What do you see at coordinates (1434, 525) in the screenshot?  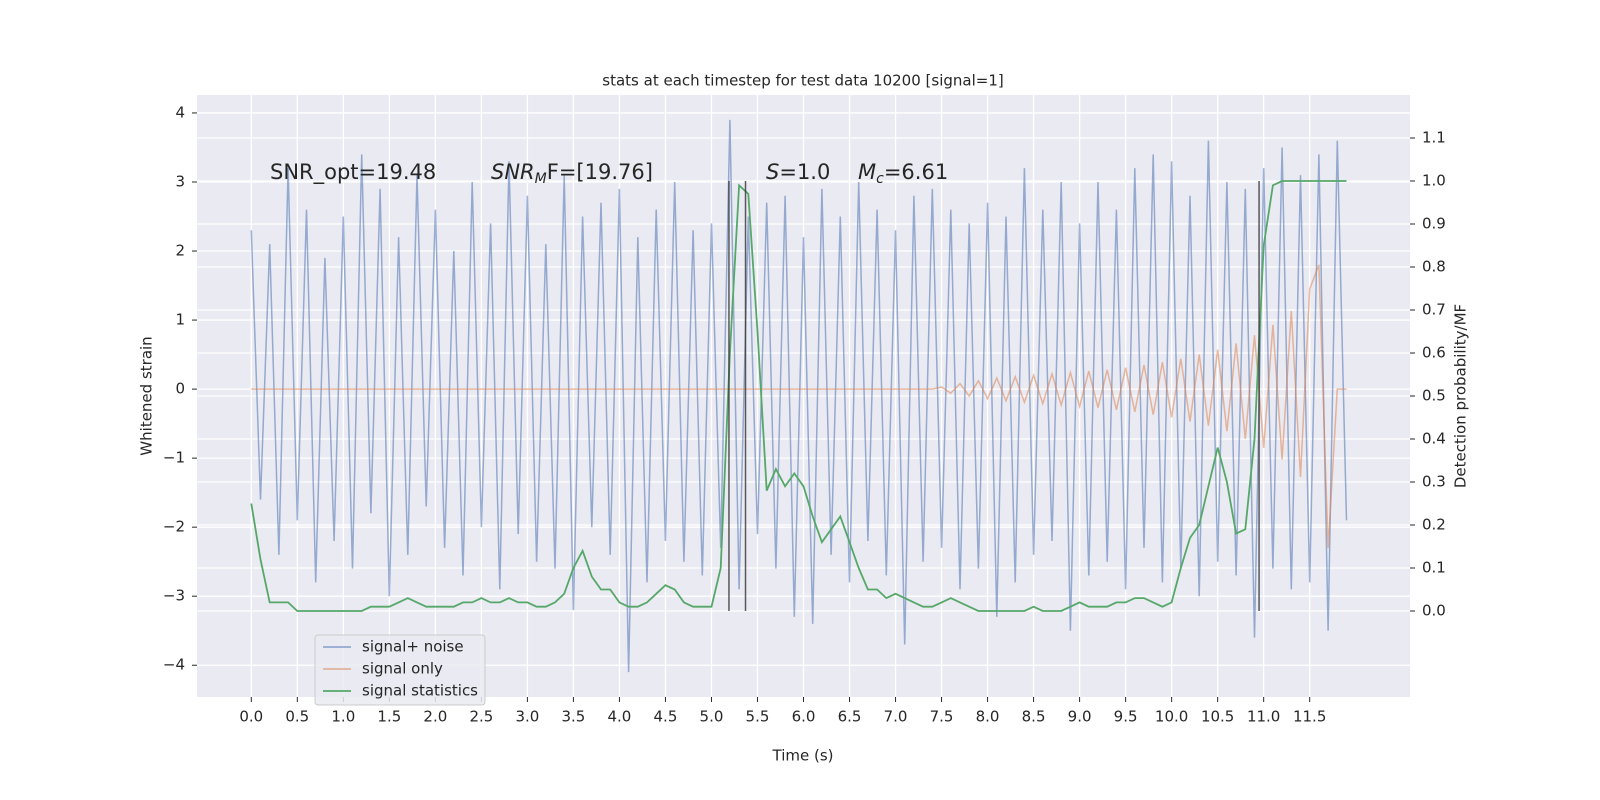 I see `y2-tick-label: 0.2` at bounding box center [1434, 525].